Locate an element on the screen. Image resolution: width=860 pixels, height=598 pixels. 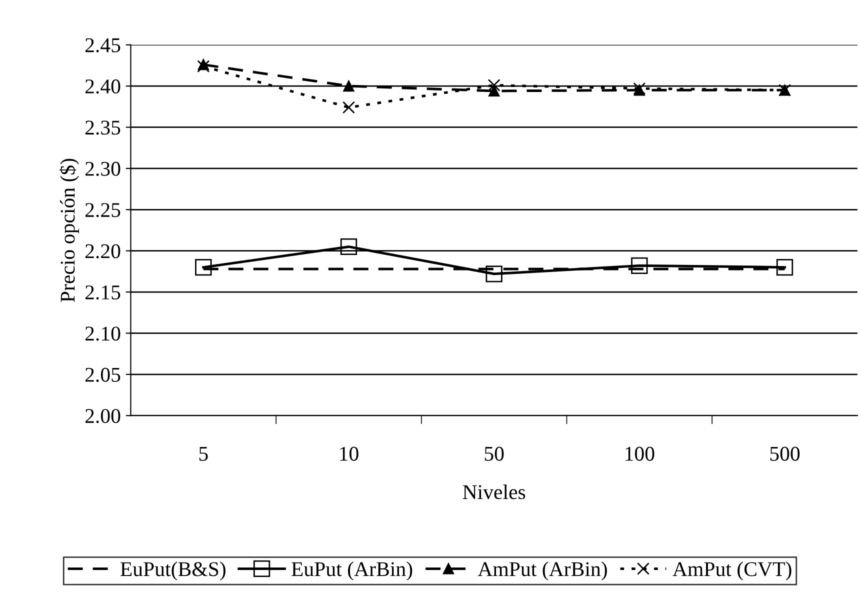
legend-label: EuPut (ArBin) is located at coordinates (352, 571).